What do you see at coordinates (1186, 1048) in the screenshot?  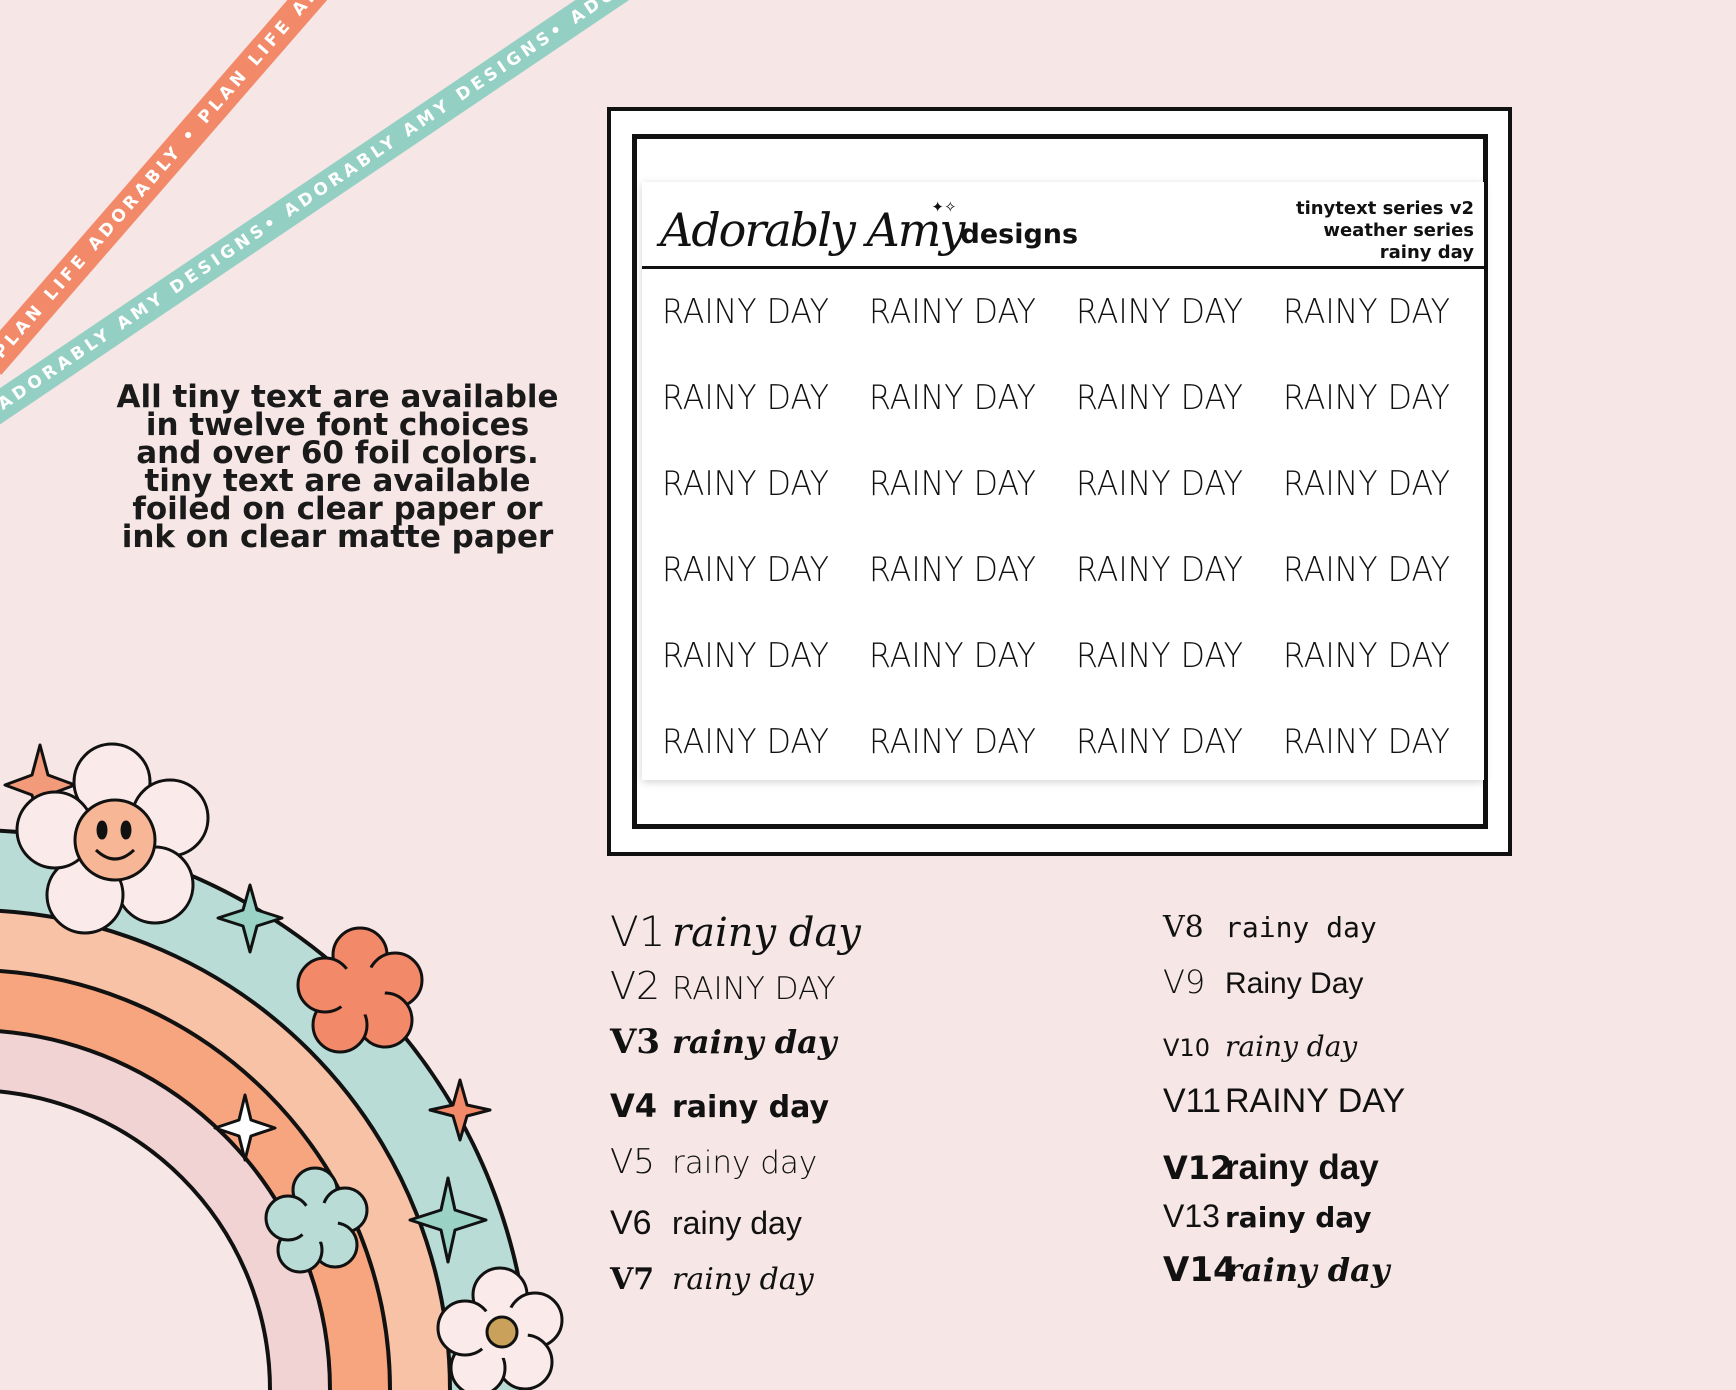 I see `font-version-label: V10` at bounding box center [1186, 1048].